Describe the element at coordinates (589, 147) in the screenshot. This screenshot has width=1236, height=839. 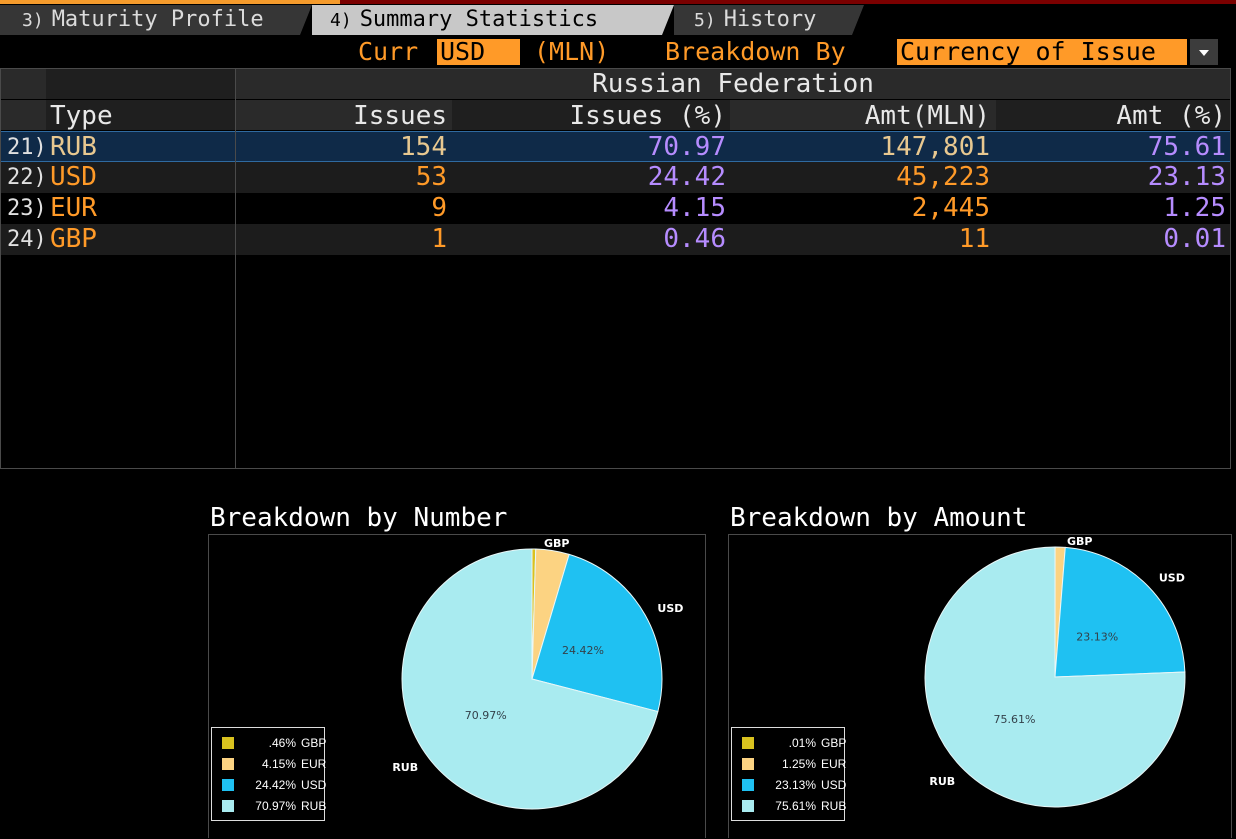
I see `row-issues-pct: 70.97` at that location.